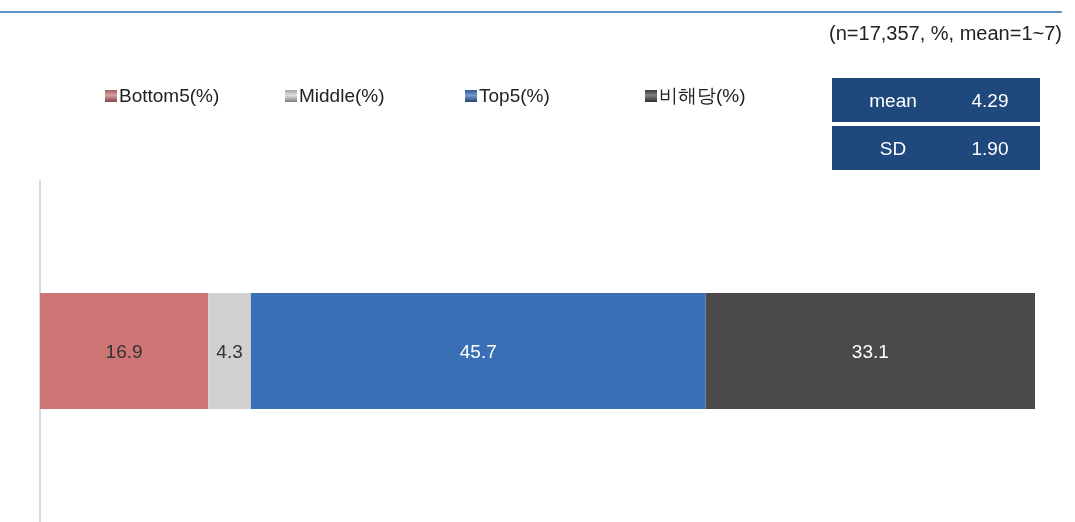  Describe the element at coordinates (342, 95) in the screenshot. I see `legend-label: Middle(%)` at that location.